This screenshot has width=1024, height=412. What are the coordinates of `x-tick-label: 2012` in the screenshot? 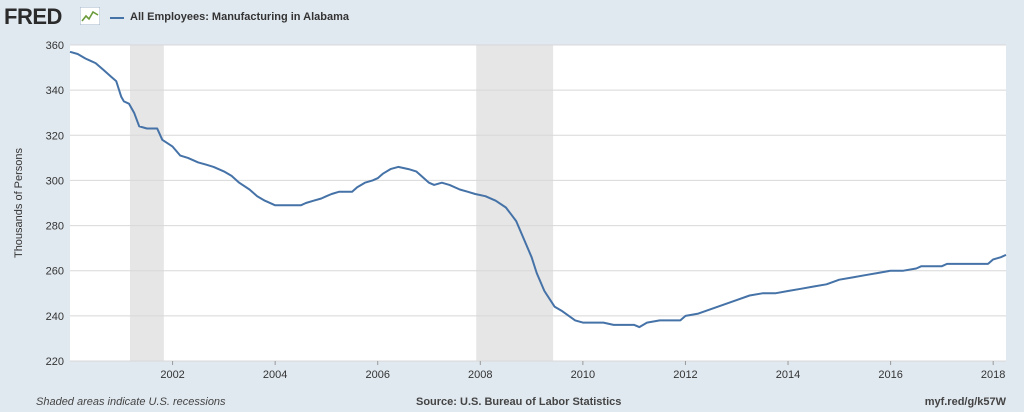 It's located at (685, 375).